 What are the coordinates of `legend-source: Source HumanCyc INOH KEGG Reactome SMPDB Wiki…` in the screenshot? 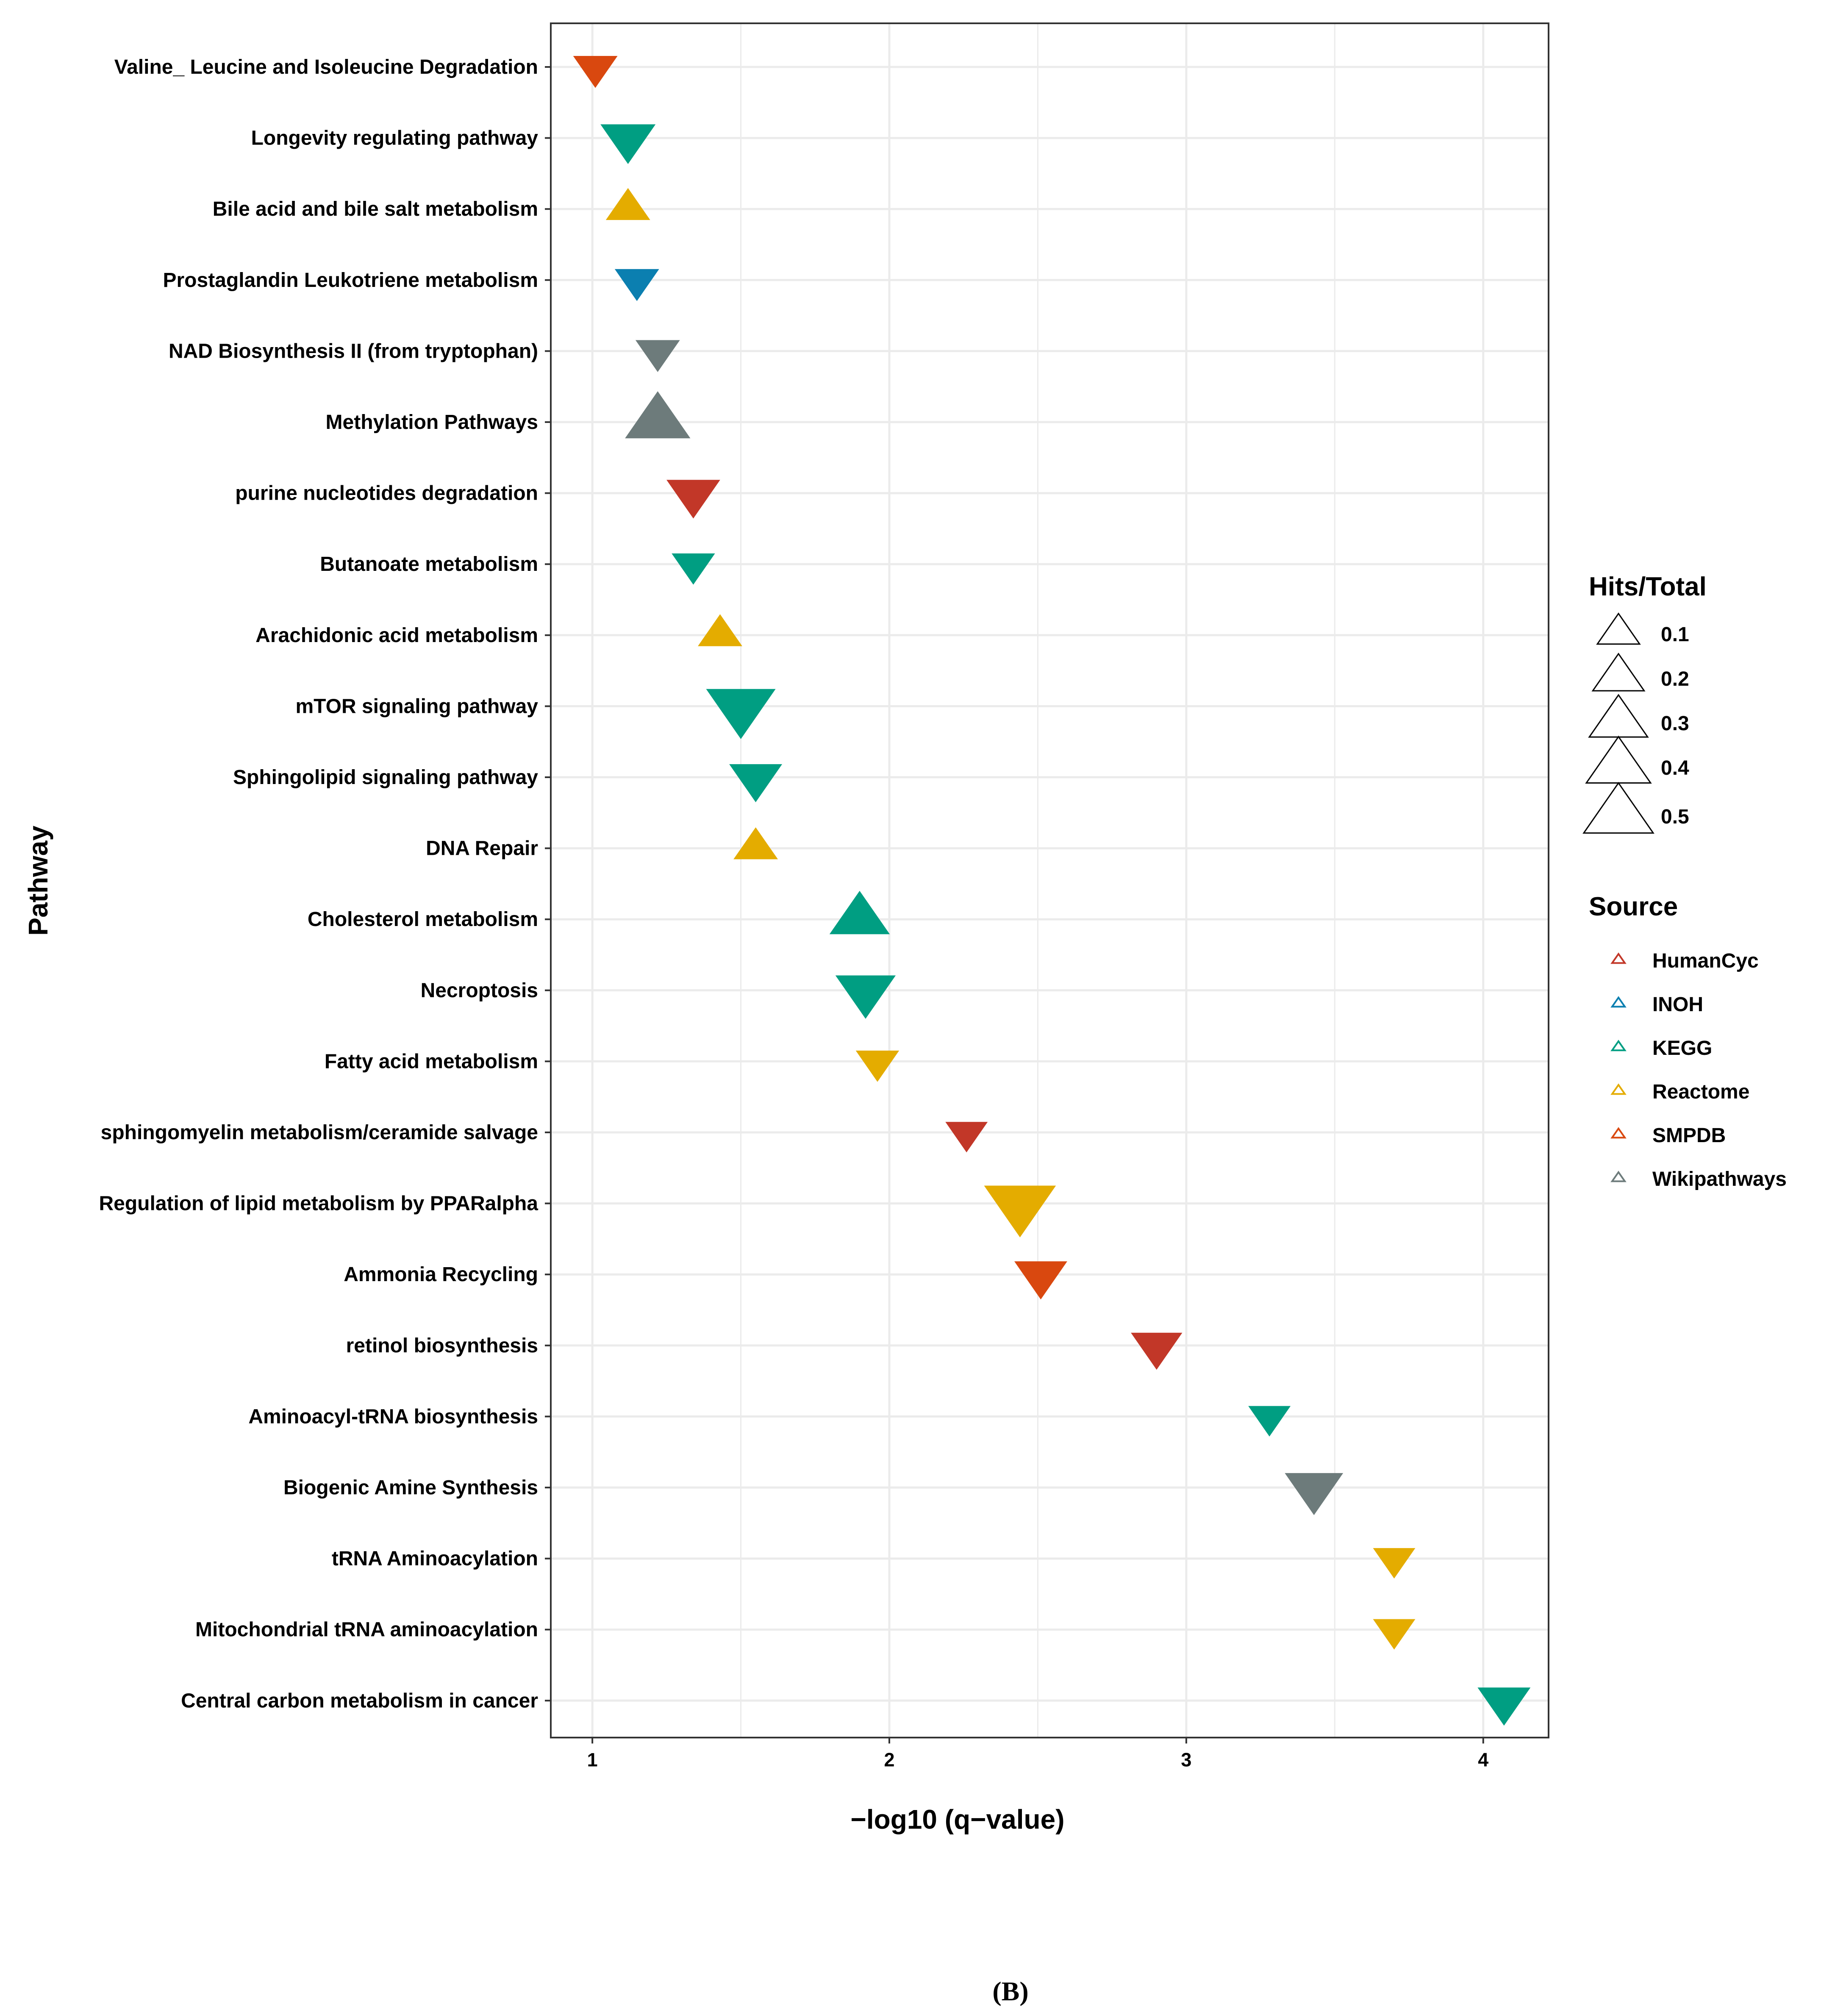 It's located at (1688, 1041).